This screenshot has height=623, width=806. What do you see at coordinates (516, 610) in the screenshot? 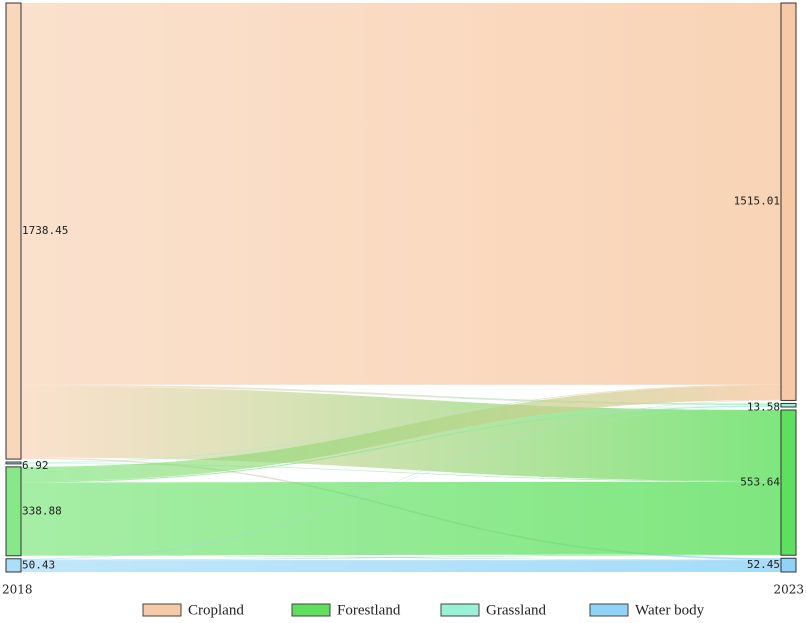
I see `legend-label: Grassland` at bounding box center [516, 610].